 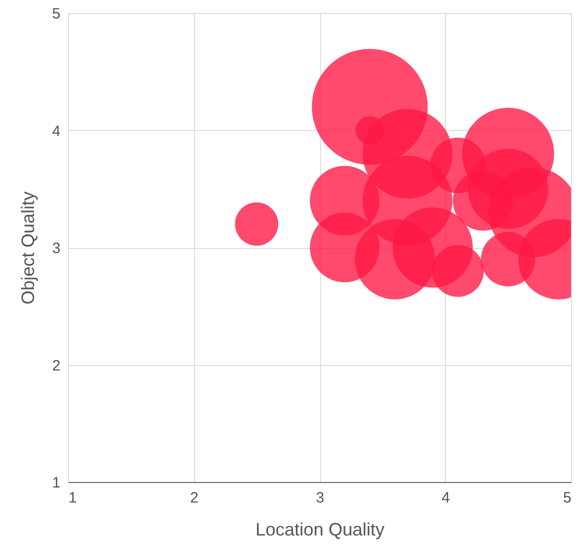 What do you see at coordinates (56, 14) in the screenshot?
I see `y-tick-label: 5` at bounding box center [56, 14].